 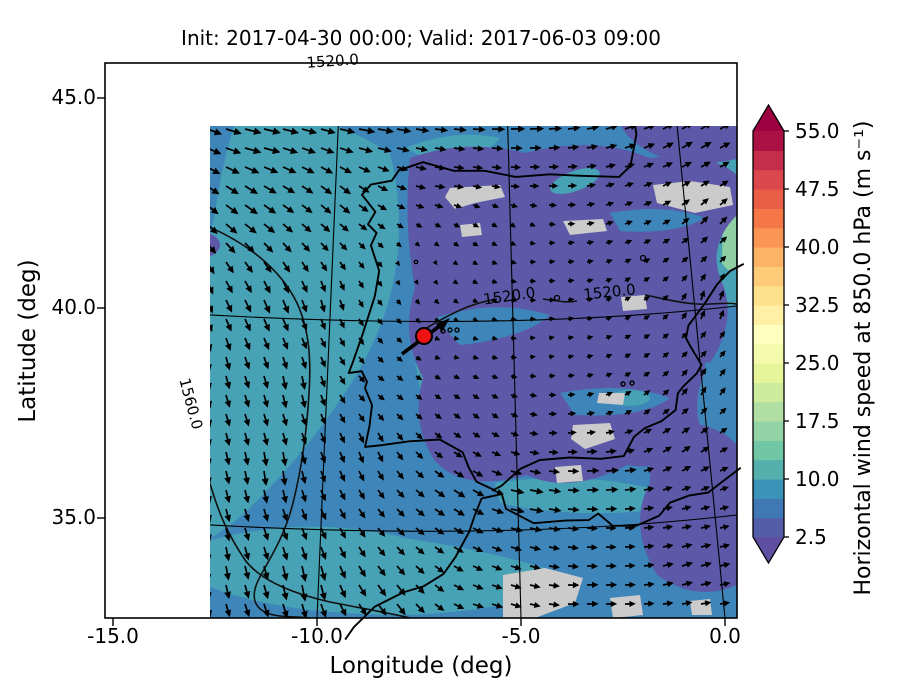 I want to click on y-tick-label: 40.0, so click(x=73, y=307).